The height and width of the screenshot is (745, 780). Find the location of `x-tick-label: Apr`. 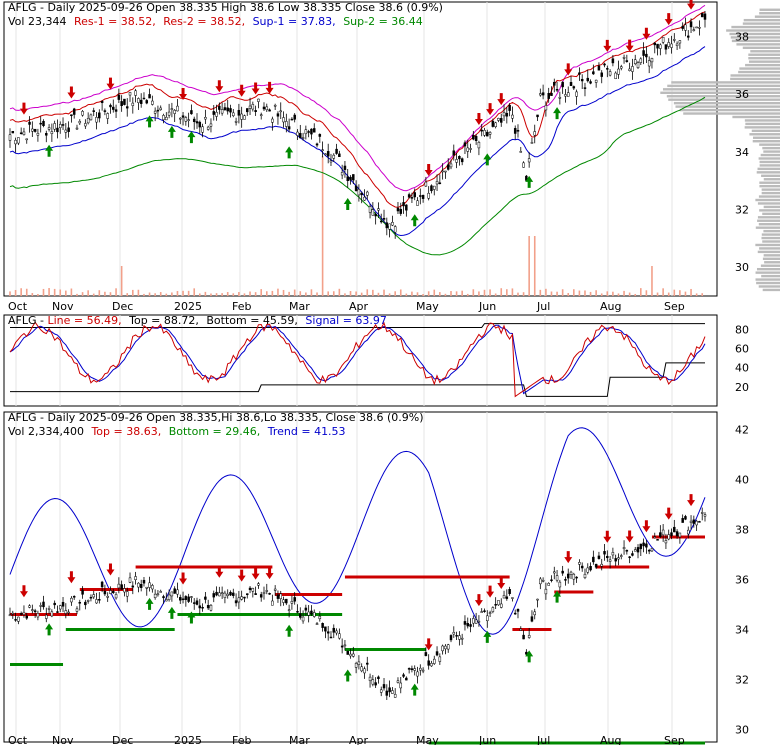

x-tick-label: Apr is located at coordinates (359, 739).